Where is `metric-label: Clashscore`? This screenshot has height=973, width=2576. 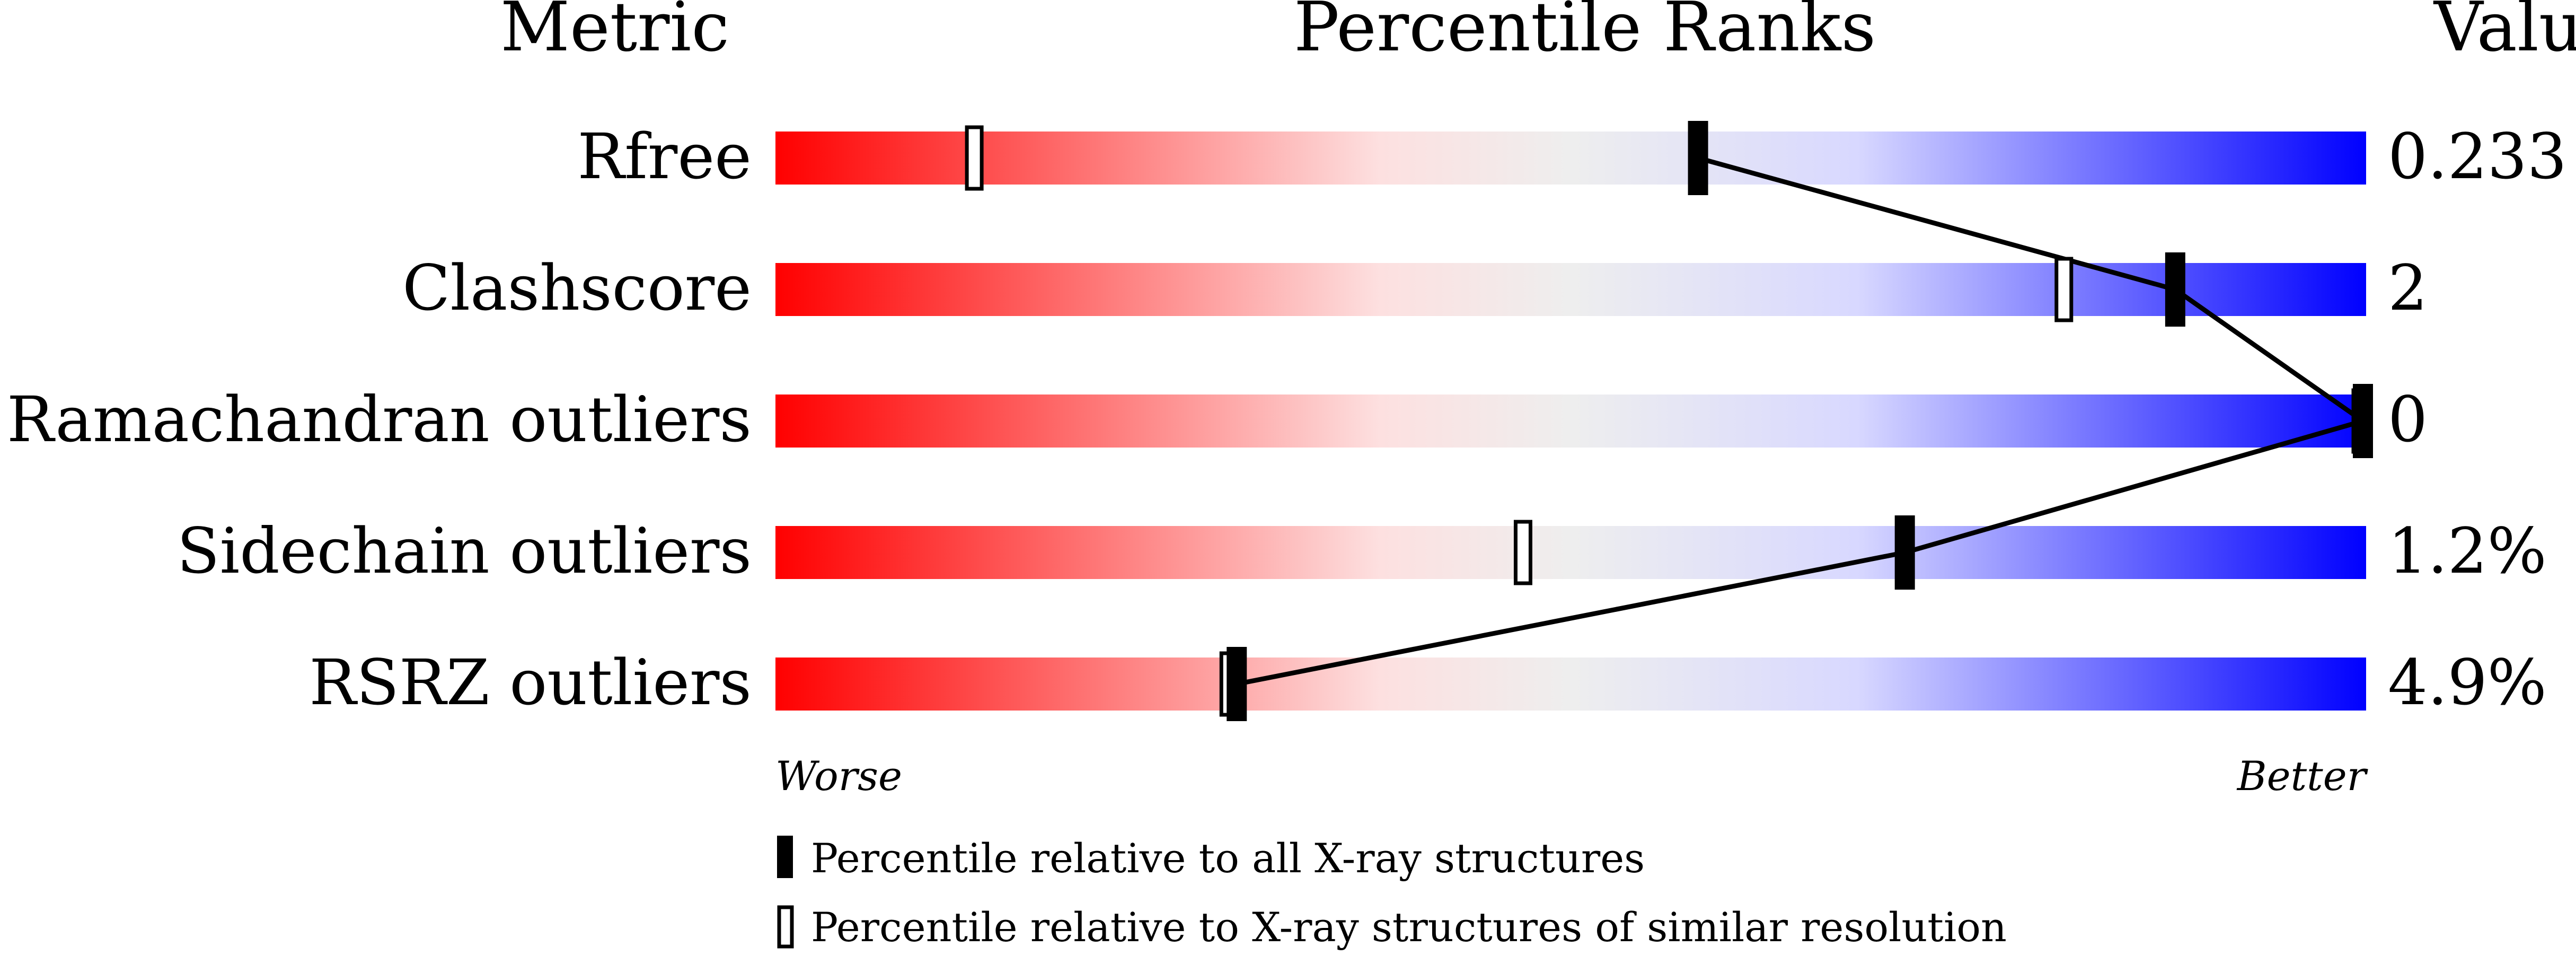 metric-label: Clashscore is located at coordinates (577, 288).